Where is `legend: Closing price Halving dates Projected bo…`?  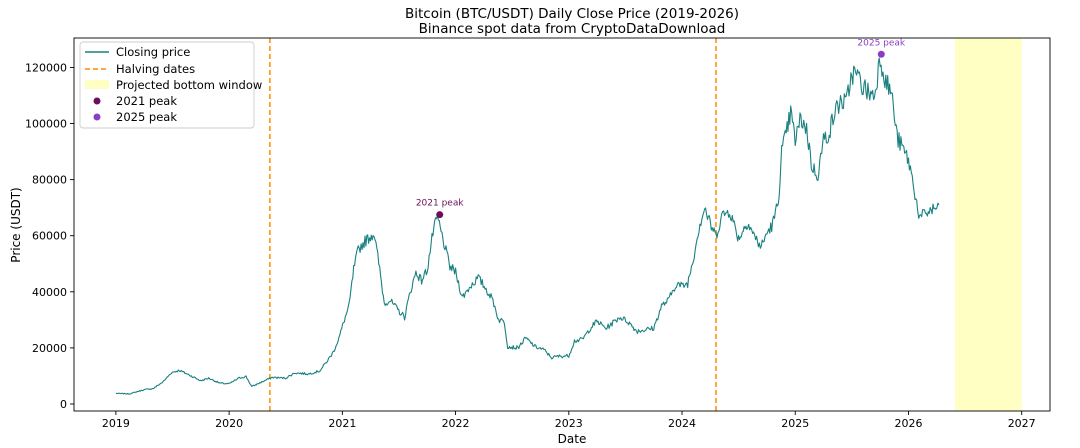 legend: Closing price Halving dates Projected bo… is located at coordinates (170, 85).